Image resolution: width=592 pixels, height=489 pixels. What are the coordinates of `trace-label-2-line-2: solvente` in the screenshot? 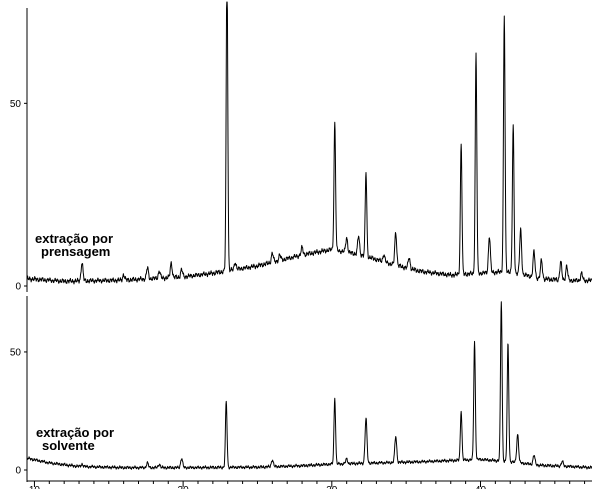 It's located at (68, 445).